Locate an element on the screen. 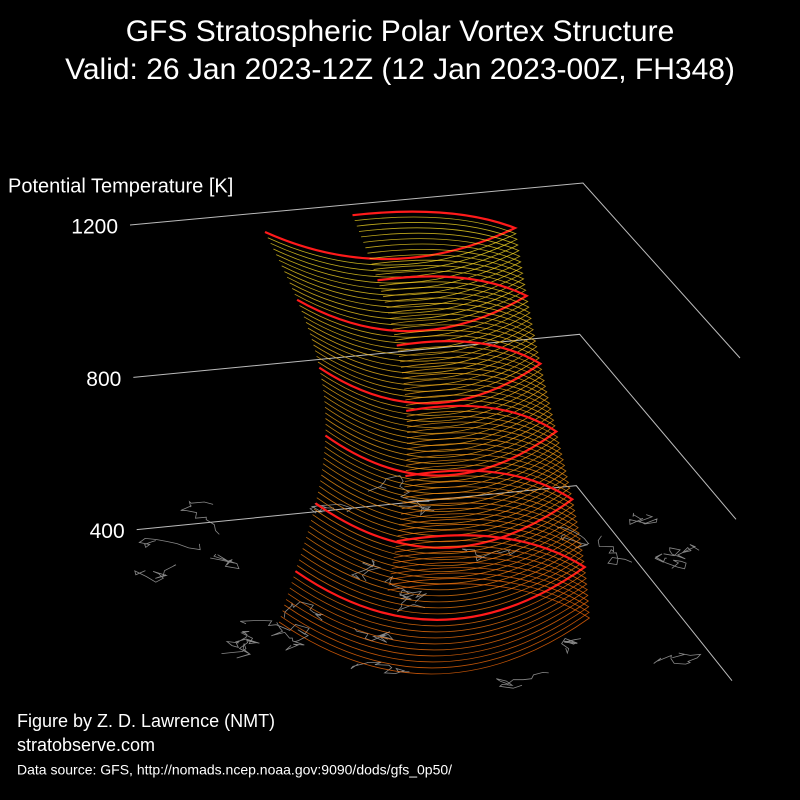  z-tick-label: 400 is located at coordinates (107, 531).